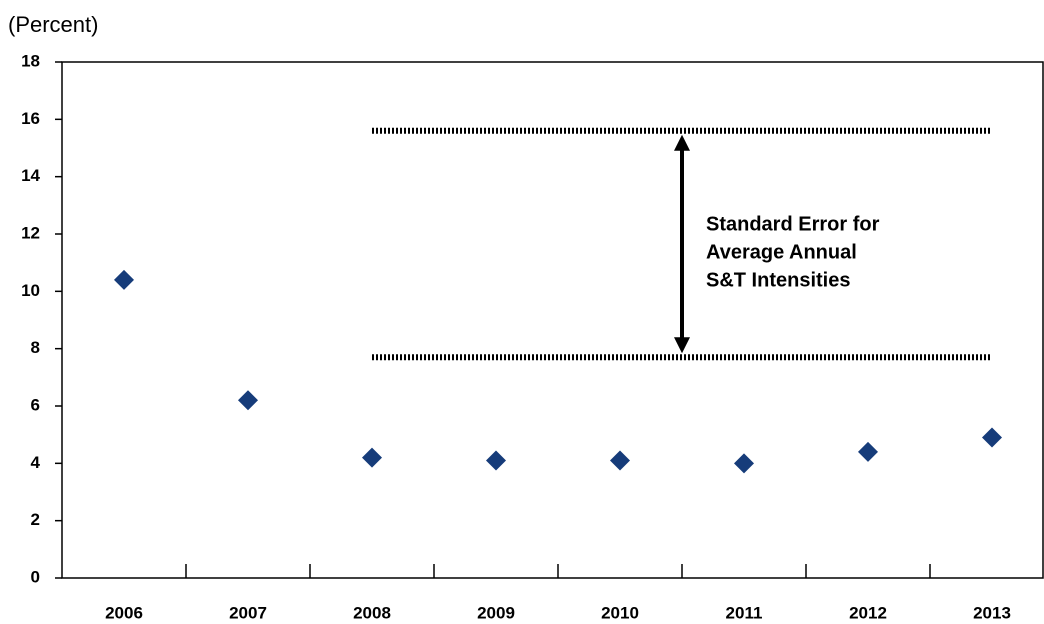 This screenshot has width=1044, height=624. Describe the element at coordinates (35, 576) in the screenshot. I see `y-tick-label: 0` at that location.